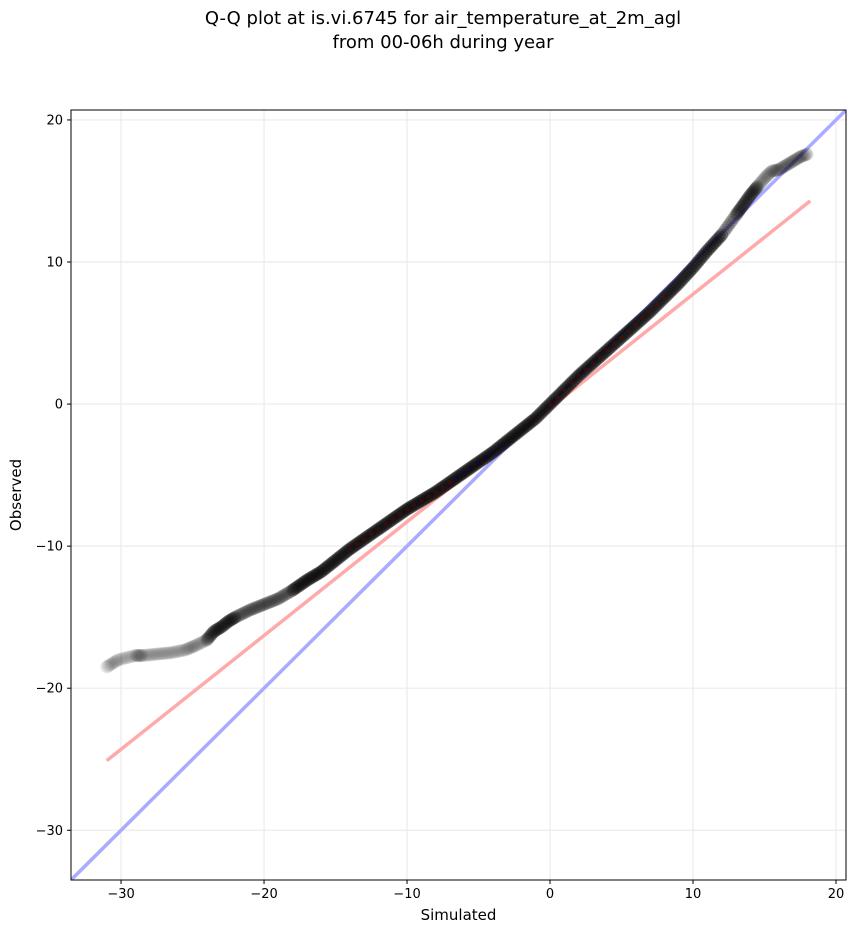 This screenshot has height=934, width=854. I want to click on x-axis-label: Simulated, so click(459, 915).